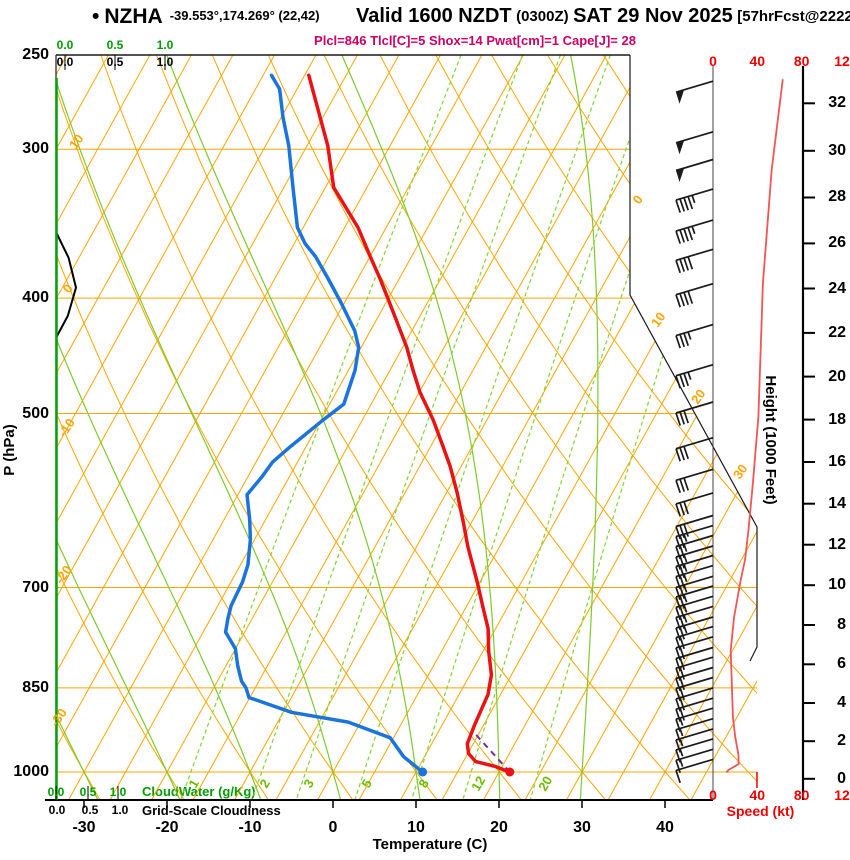 The image size is (850, 860). I want to click on header-station-line: • NZHA -39.553°,174.269° (22,42), so click(206, 17).